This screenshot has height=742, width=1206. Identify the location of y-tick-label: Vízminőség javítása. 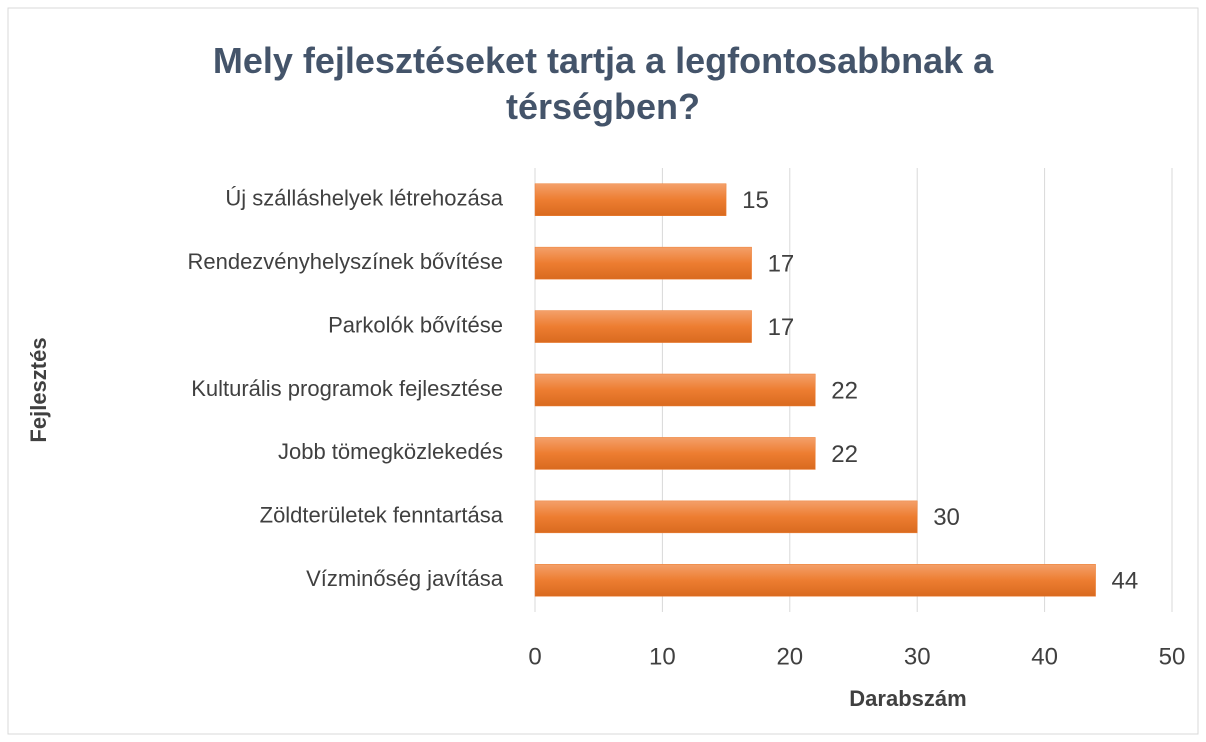
(405, 578).